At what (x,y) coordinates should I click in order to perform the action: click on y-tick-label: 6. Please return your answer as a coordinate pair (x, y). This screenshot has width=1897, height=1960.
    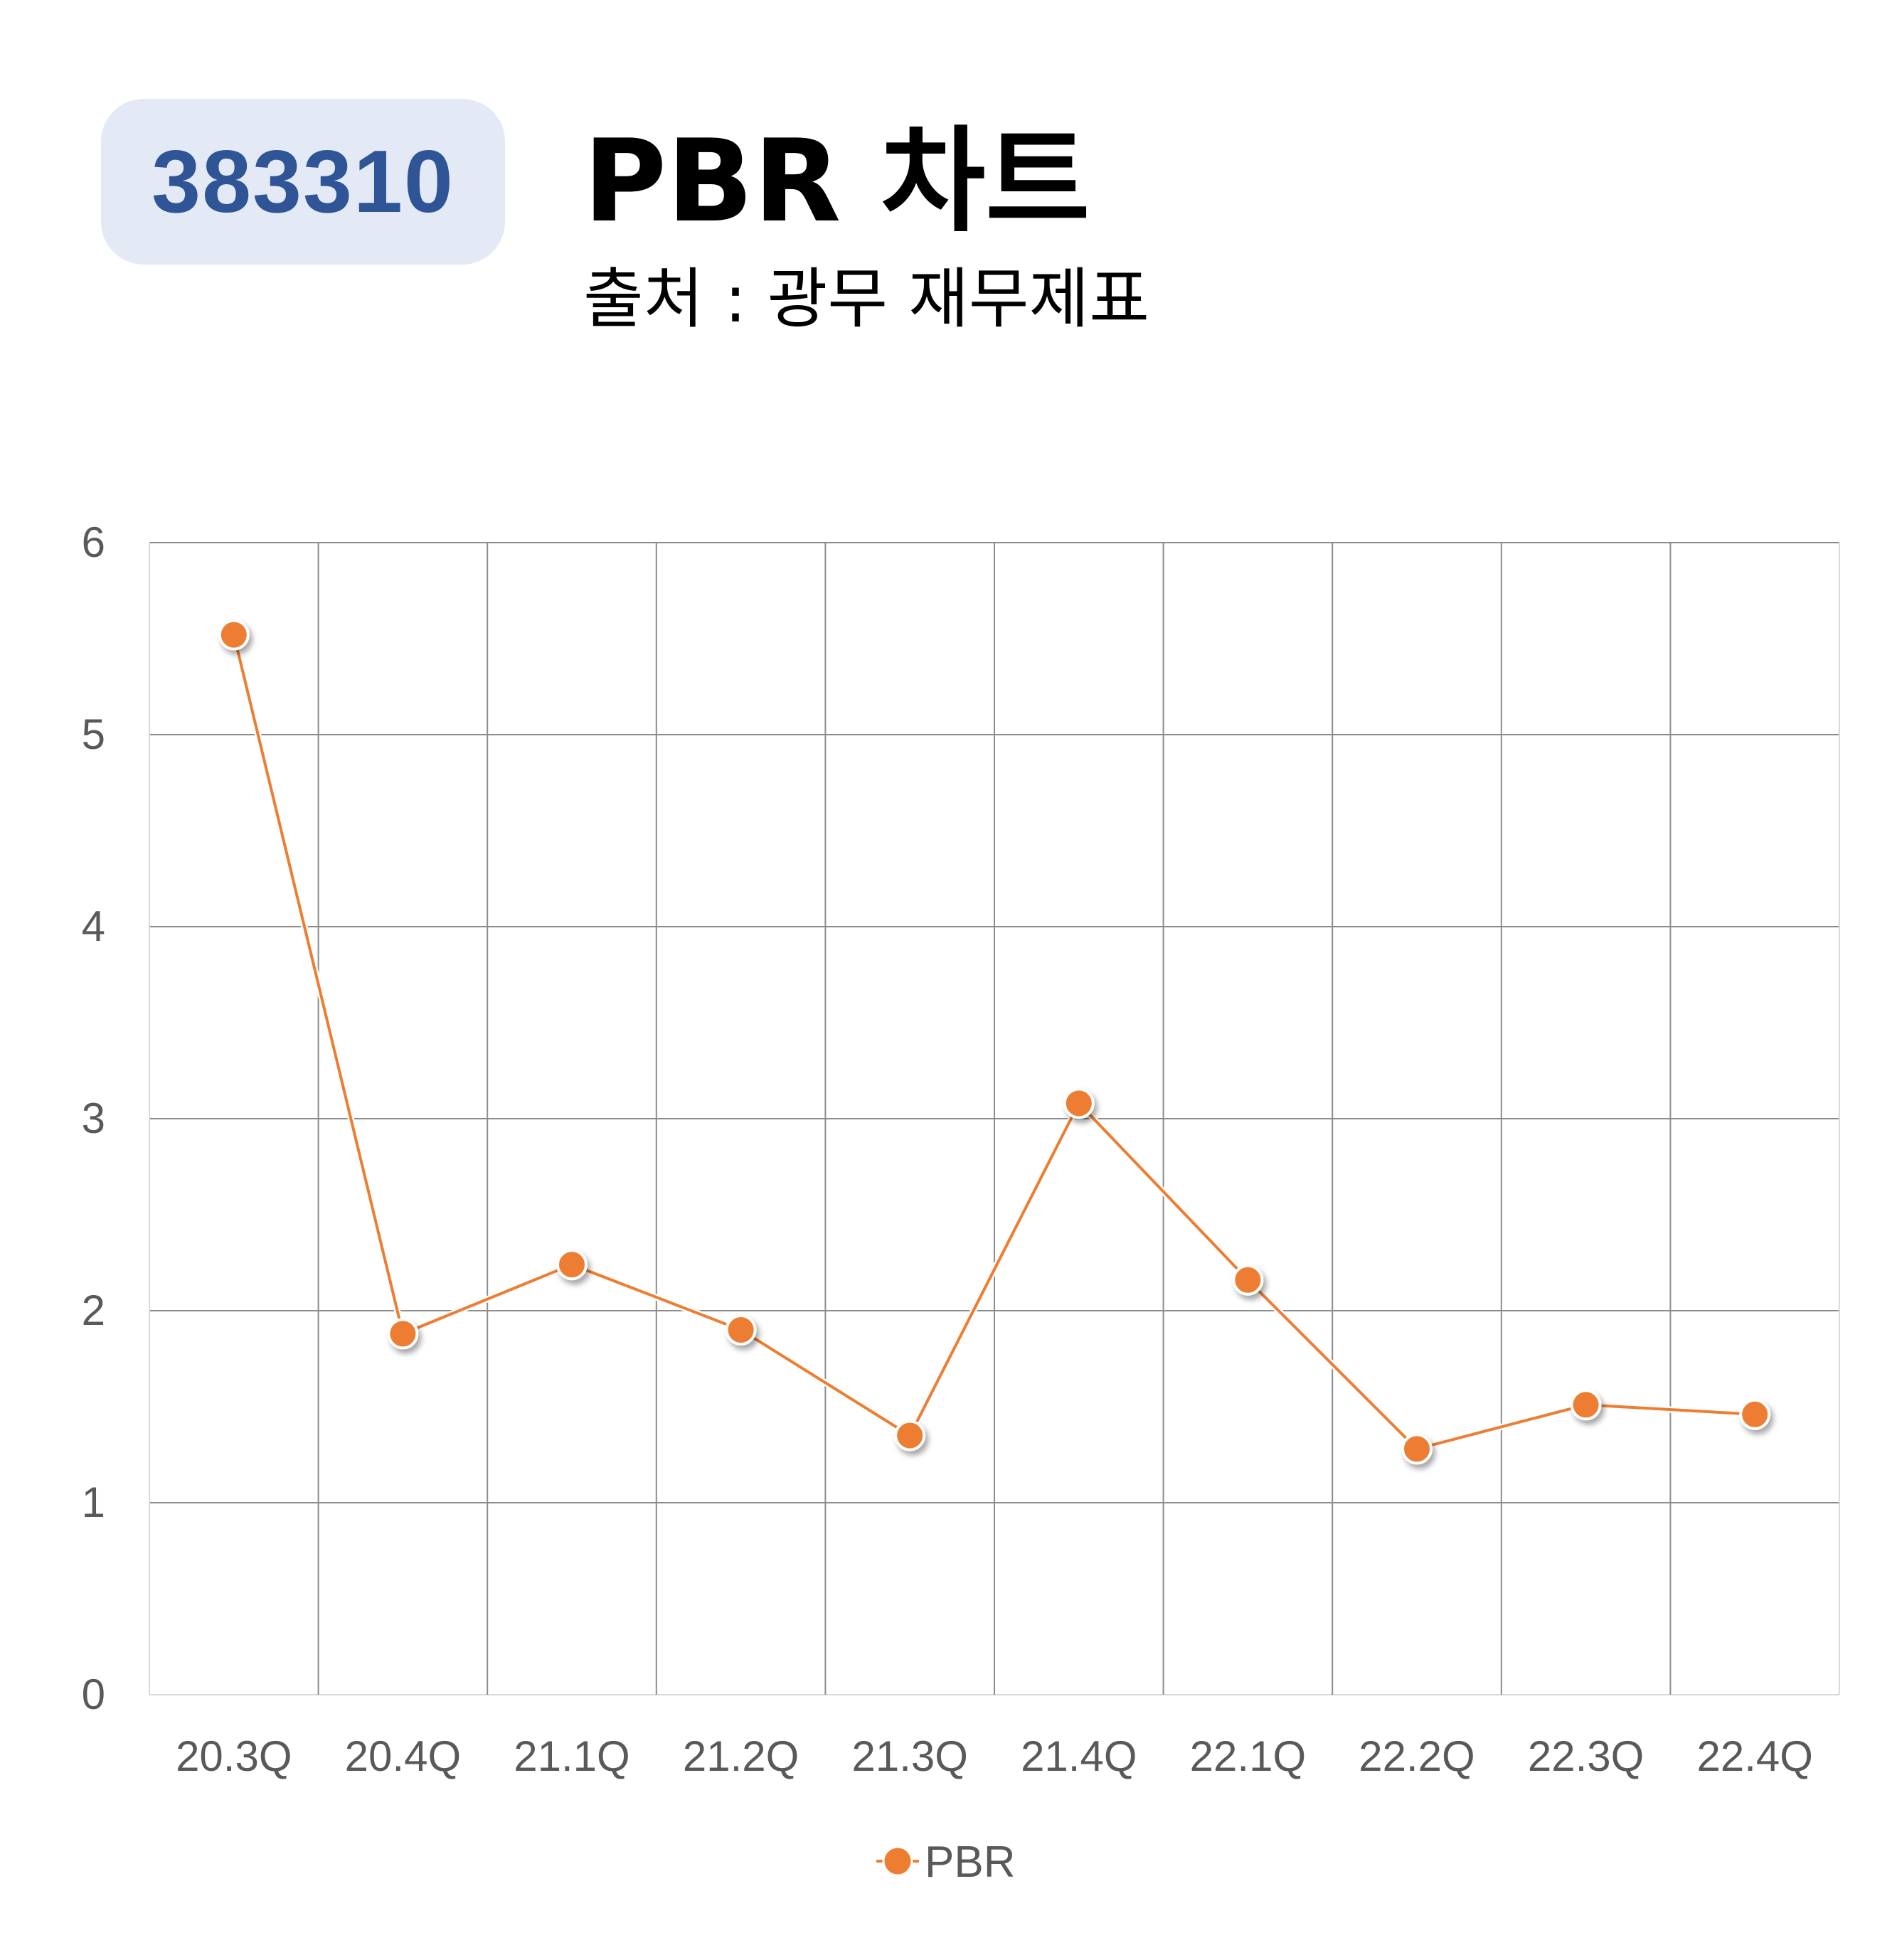
    Looking at the image, I should click on (94, 542).